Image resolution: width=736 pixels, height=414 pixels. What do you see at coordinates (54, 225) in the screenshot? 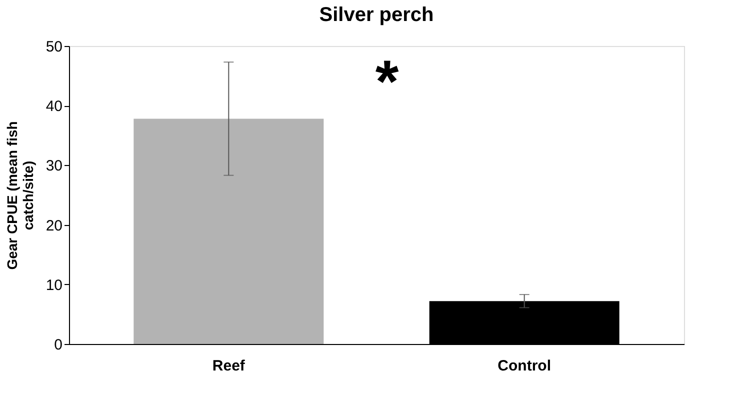
I see `y-tick-label: 20` at bounding box center [54, 225].